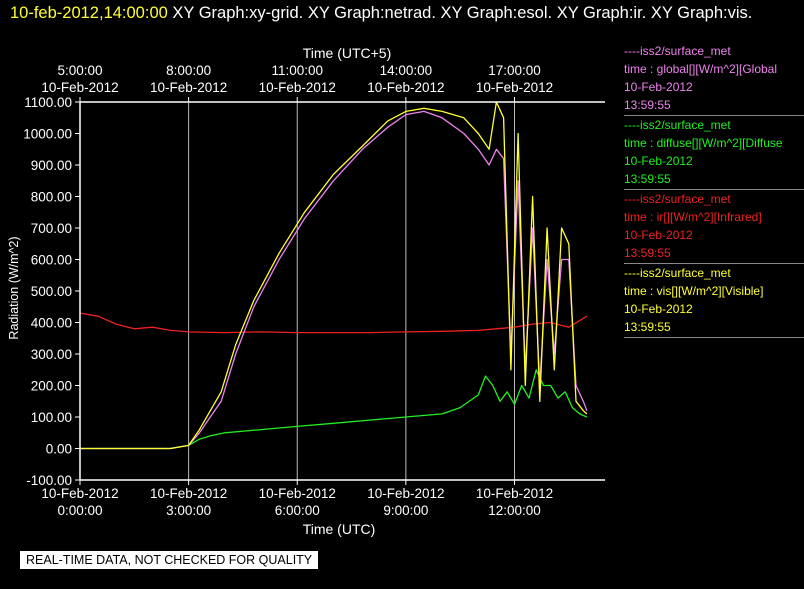  I want to click on y-tick-label: 600.00, so click(51, 260).